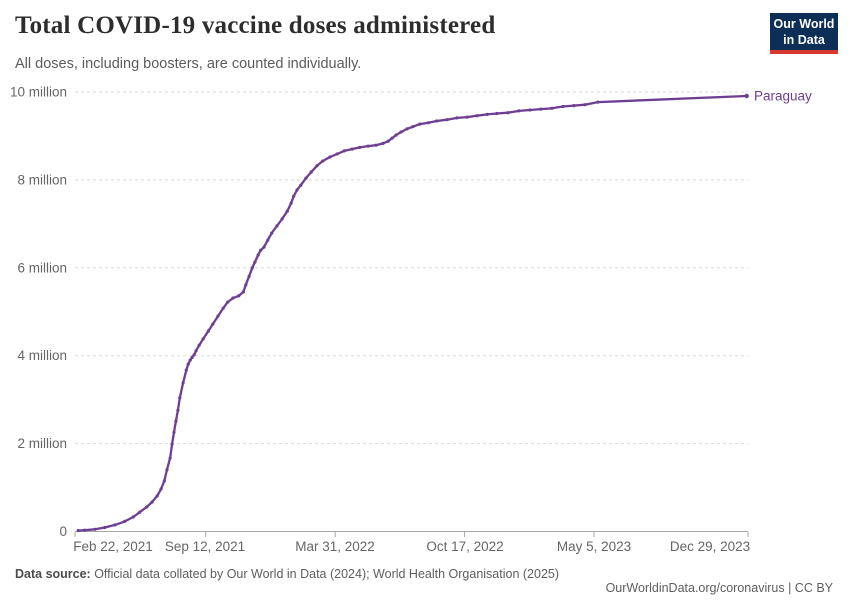 This screenshot has height=600, width=850. Describe the element at coordinates (42, 179) in the screenshot. I see `y-tick-label: 8 million` at that location.